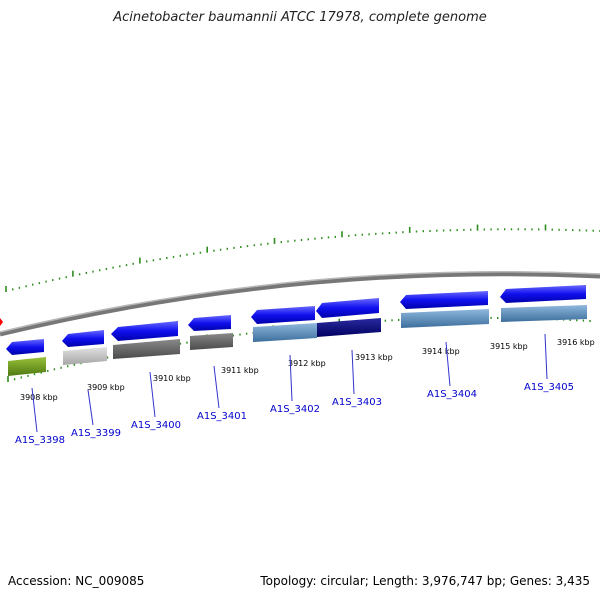  Describe the element at coordinates (39, 397) in the screenshot. I see `kbp-label: 3908 kbp` at that location.